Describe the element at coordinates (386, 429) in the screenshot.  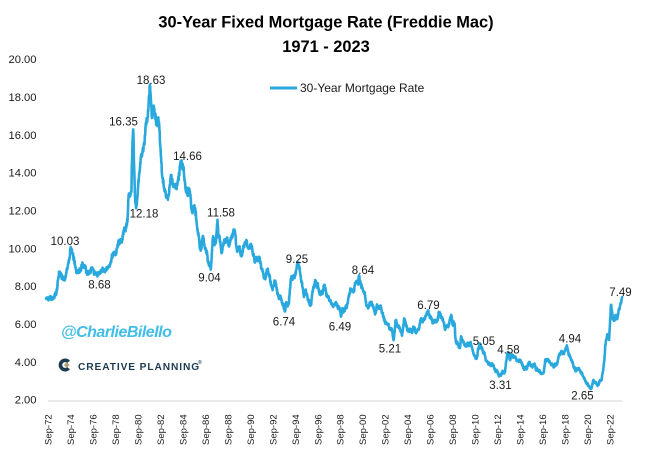
I see `svg-text: Sep-02` at that location.